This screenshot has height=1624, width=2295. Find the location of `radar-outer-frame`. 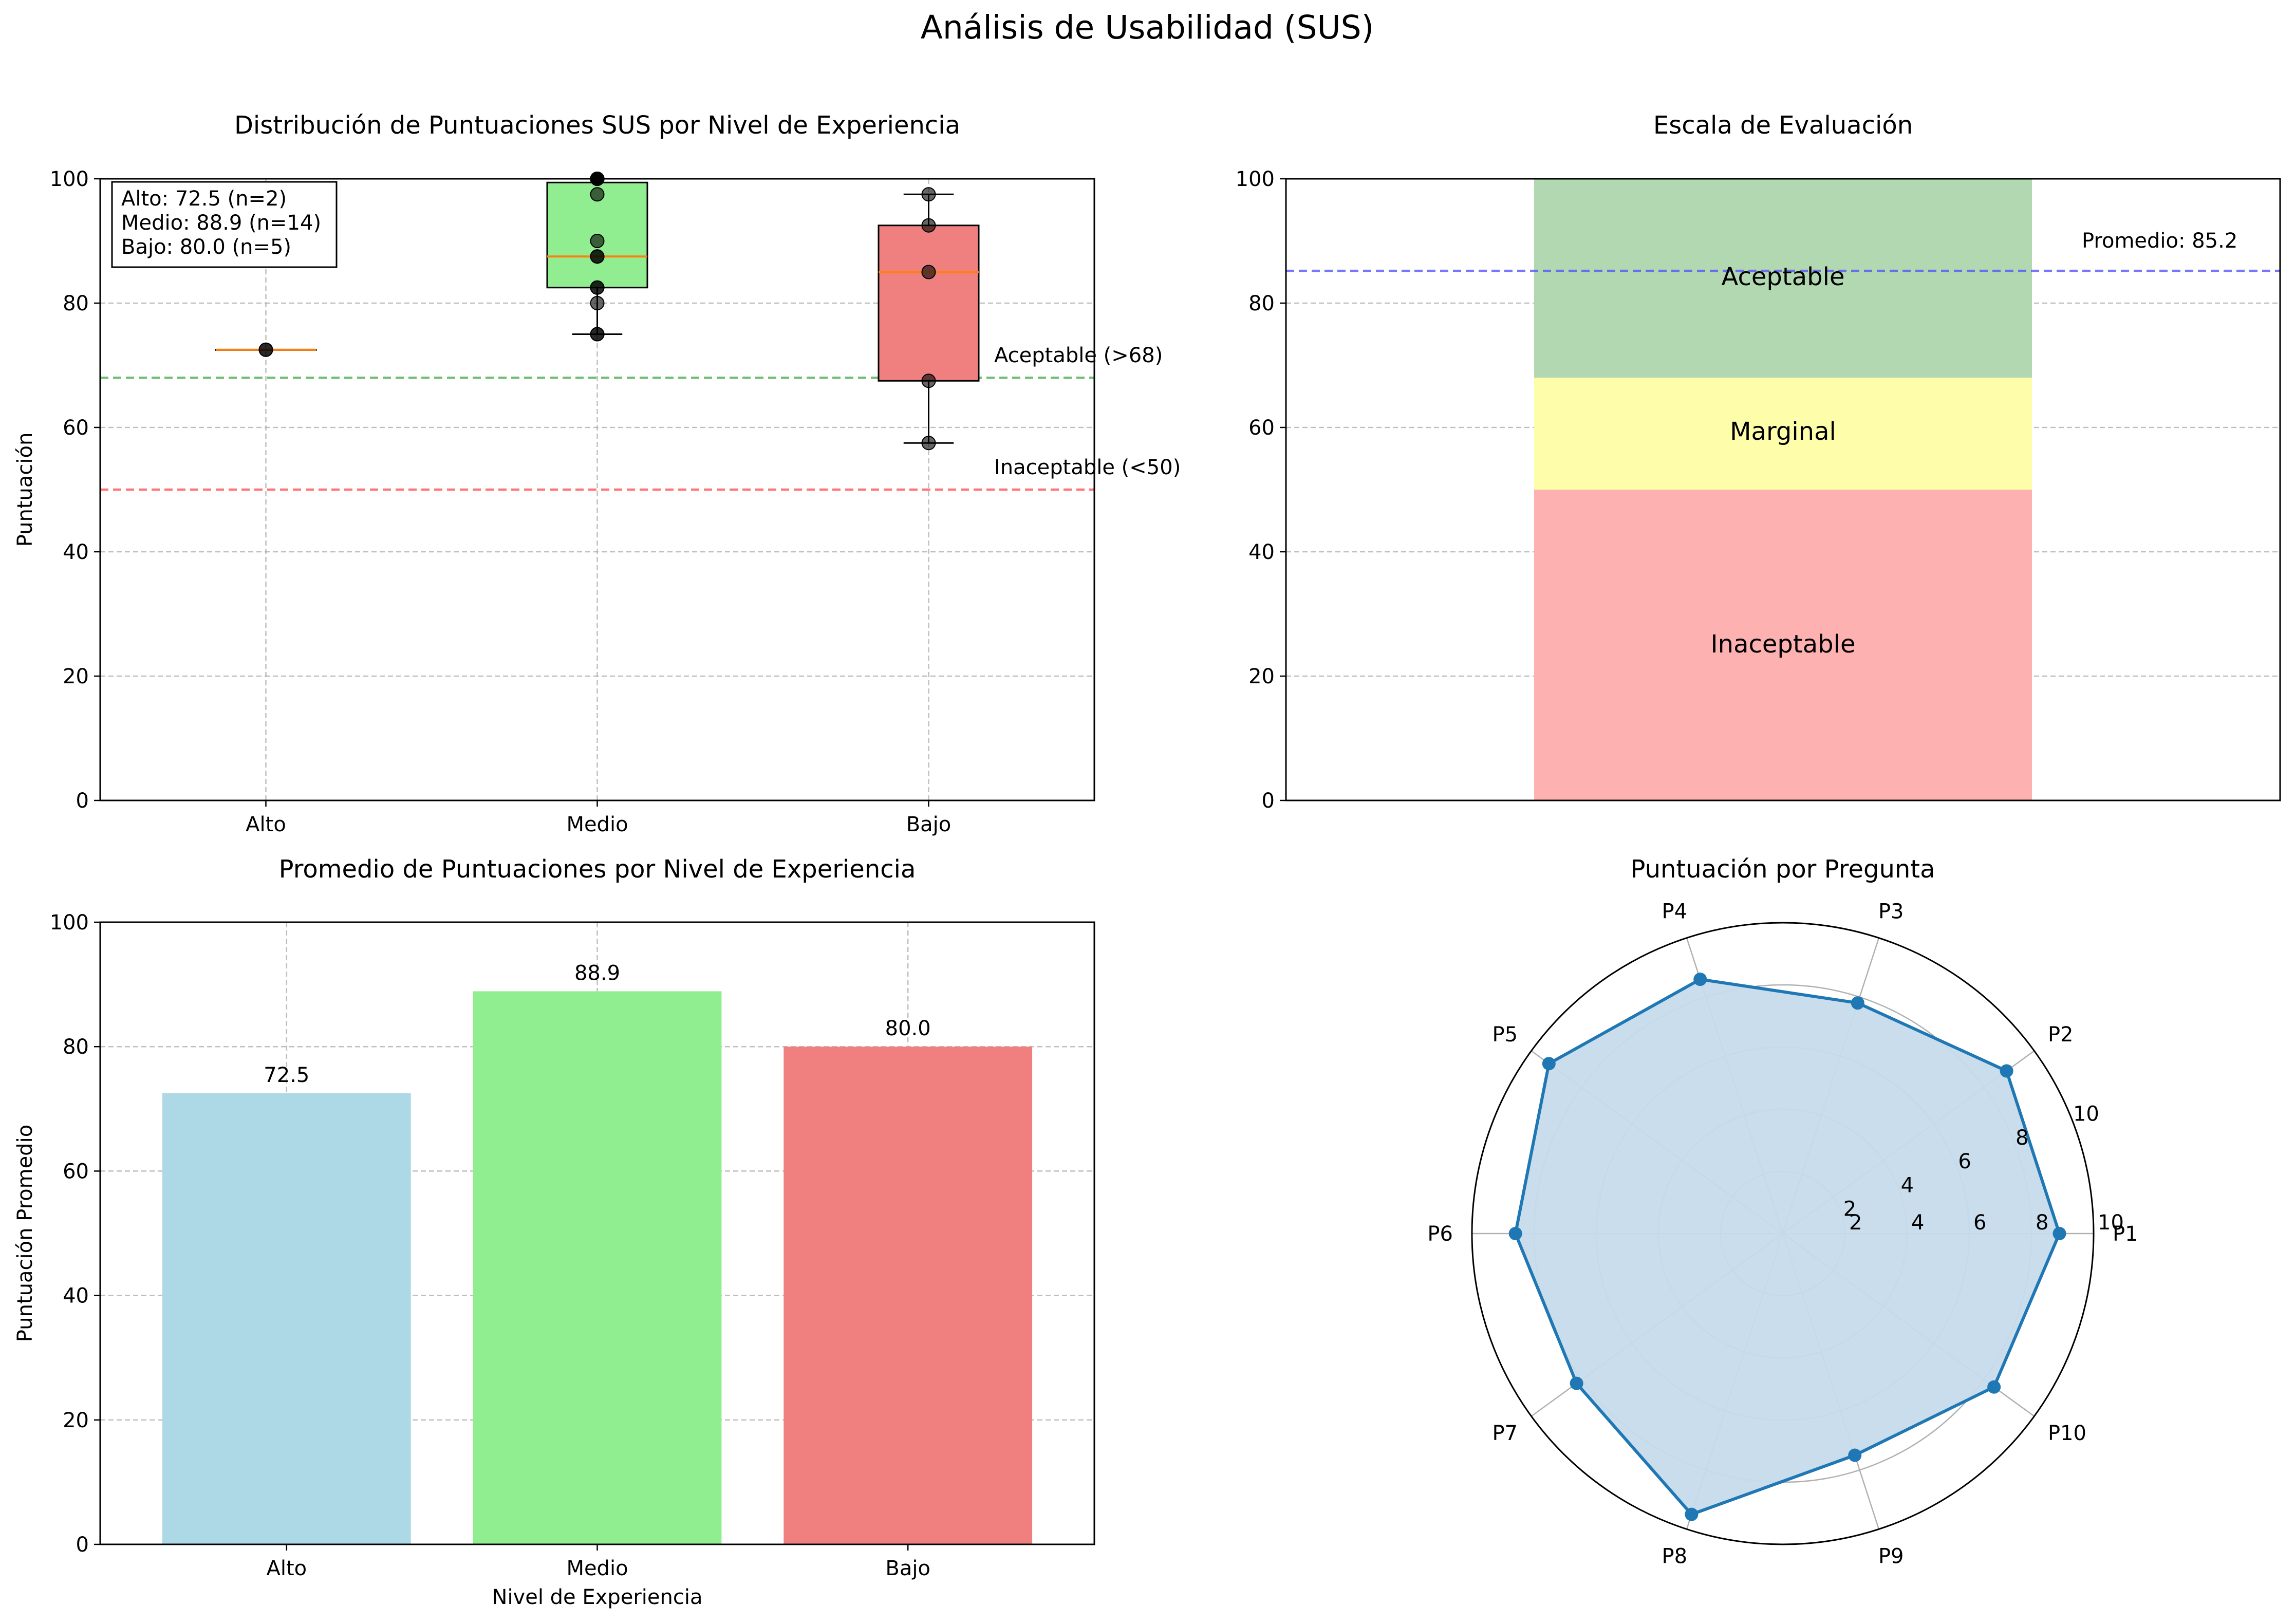

radar-outer-frame is located at coordinates (1783, 1233).